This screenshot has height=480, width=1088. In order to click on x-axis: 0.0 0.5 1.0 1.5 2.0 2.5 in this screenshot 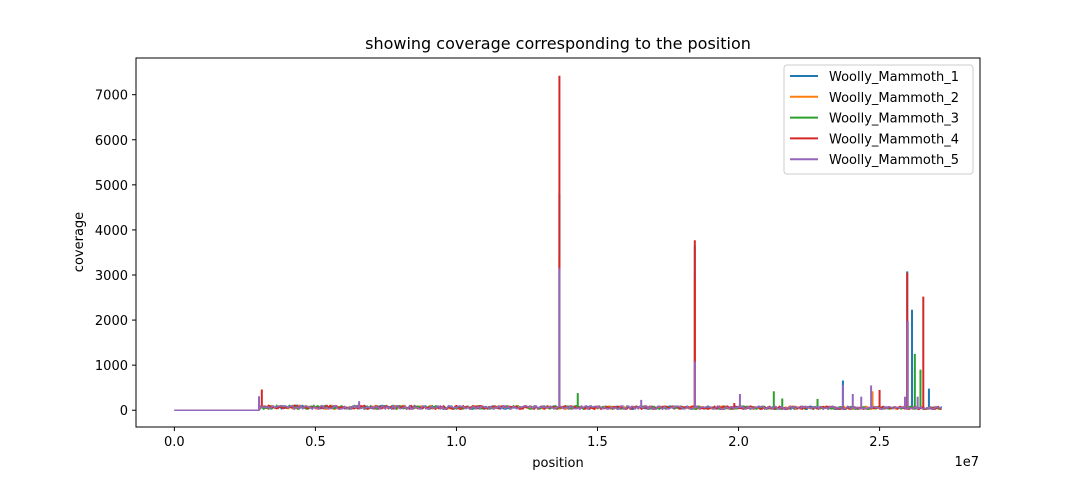, I will do `click(527, 438)`.